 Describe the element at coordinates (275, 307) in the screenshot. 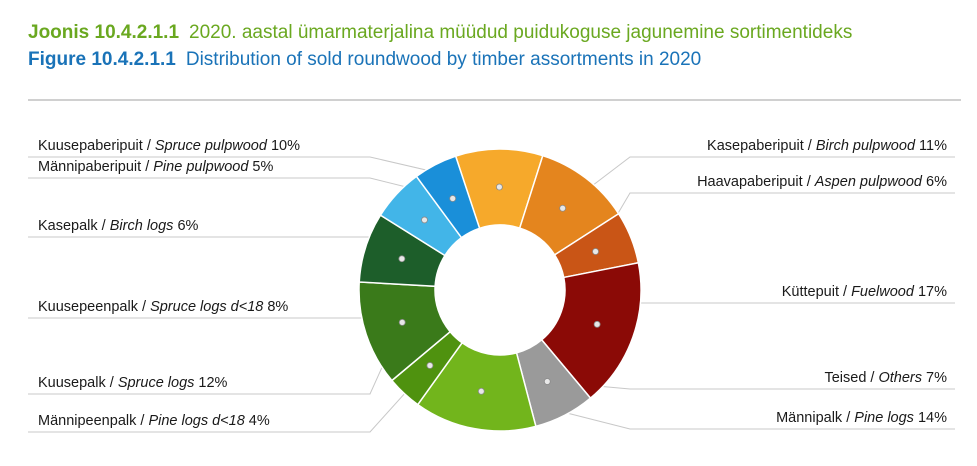

I see `label-value: 8%` at that location.